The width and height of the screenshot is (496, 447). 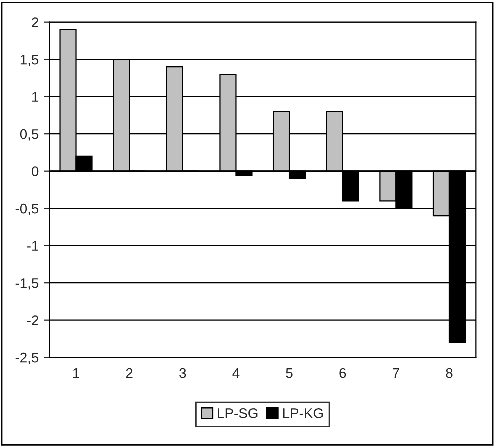 What do you see at coordinates (29, 60) in the screenshot?
I see `y-tick-label: 1,5` at bounding box center [29, 60].